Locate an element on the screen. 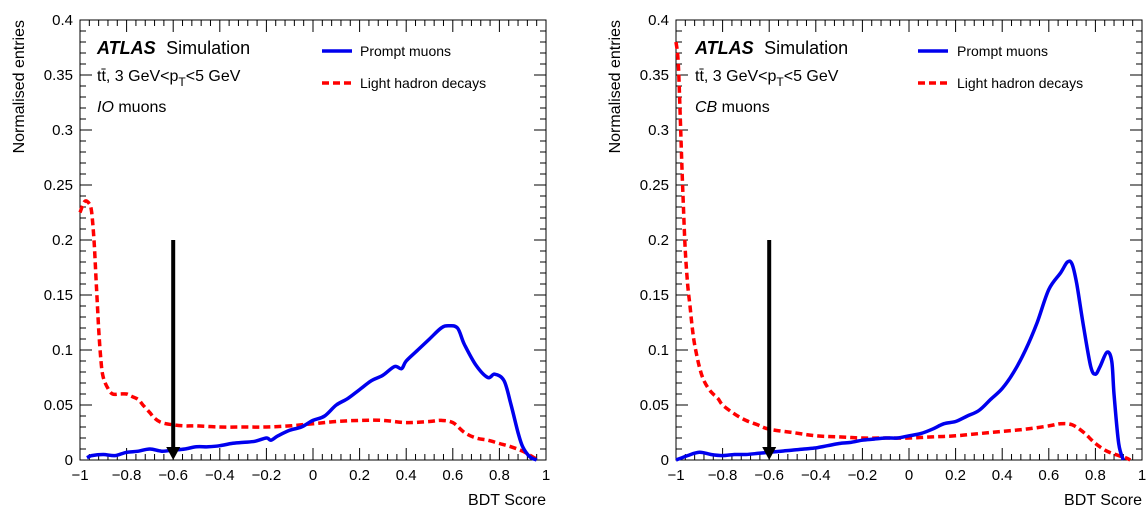 This screenshot has height=514, width=1148. cut-arrow-right is located at coordinates (769, 350).